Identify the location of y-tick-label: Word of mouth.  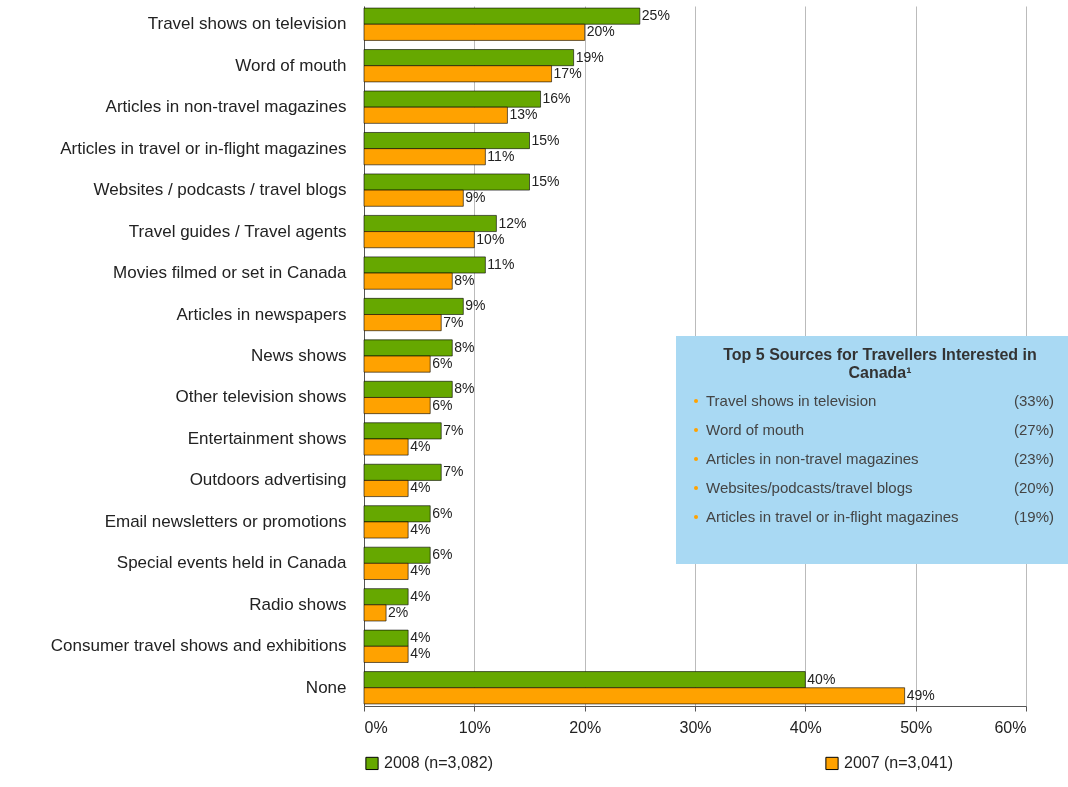
(291, 65).